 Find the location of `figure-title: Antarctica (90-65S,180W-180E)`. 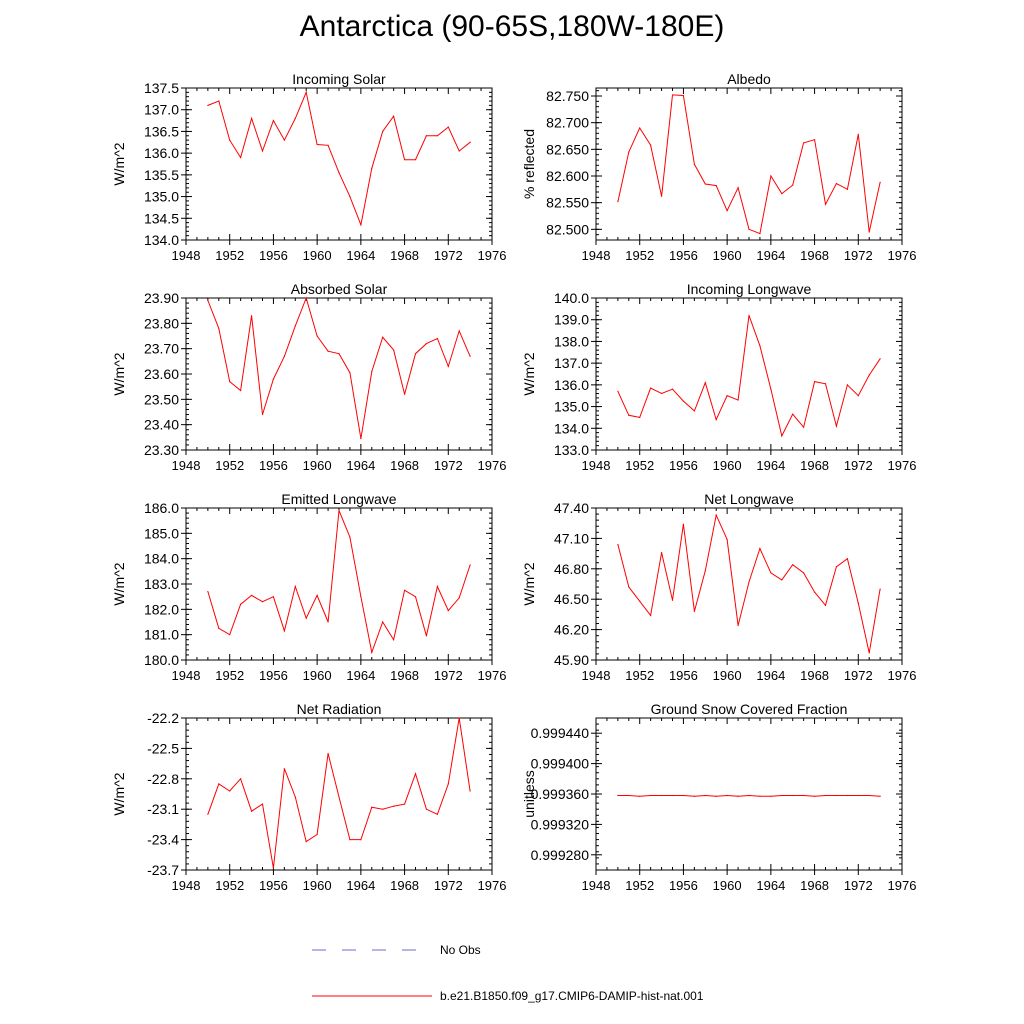

figure-title: Antarctica (90-65S,180W-180E) is located at coordinates (512, 26).